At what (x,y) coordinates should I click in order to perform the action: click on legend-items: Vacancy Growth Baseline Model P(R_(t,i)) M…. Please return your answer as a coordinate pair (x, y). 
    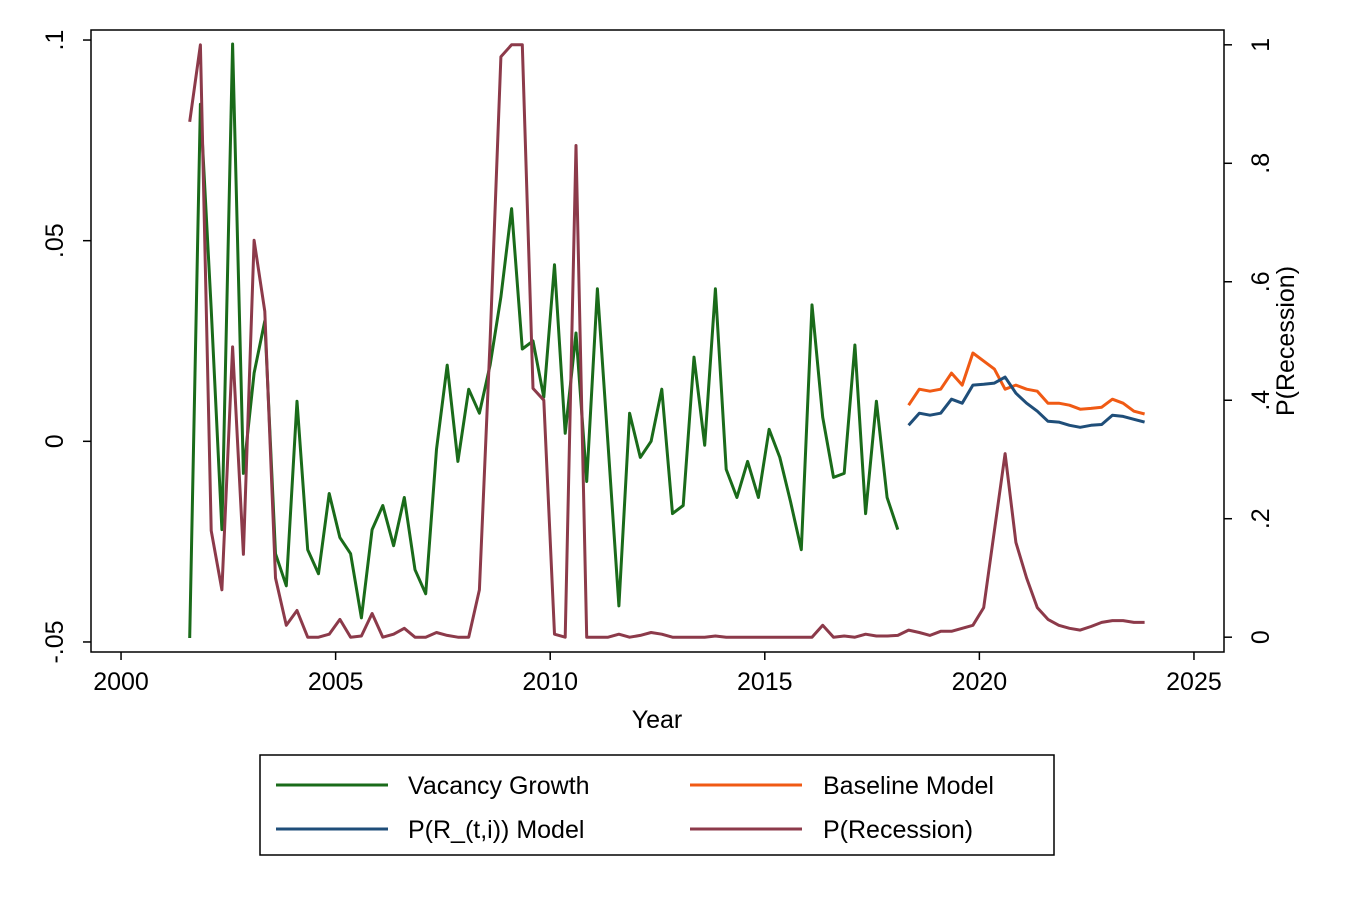
    Looking at the image, I should click on (635, 808).